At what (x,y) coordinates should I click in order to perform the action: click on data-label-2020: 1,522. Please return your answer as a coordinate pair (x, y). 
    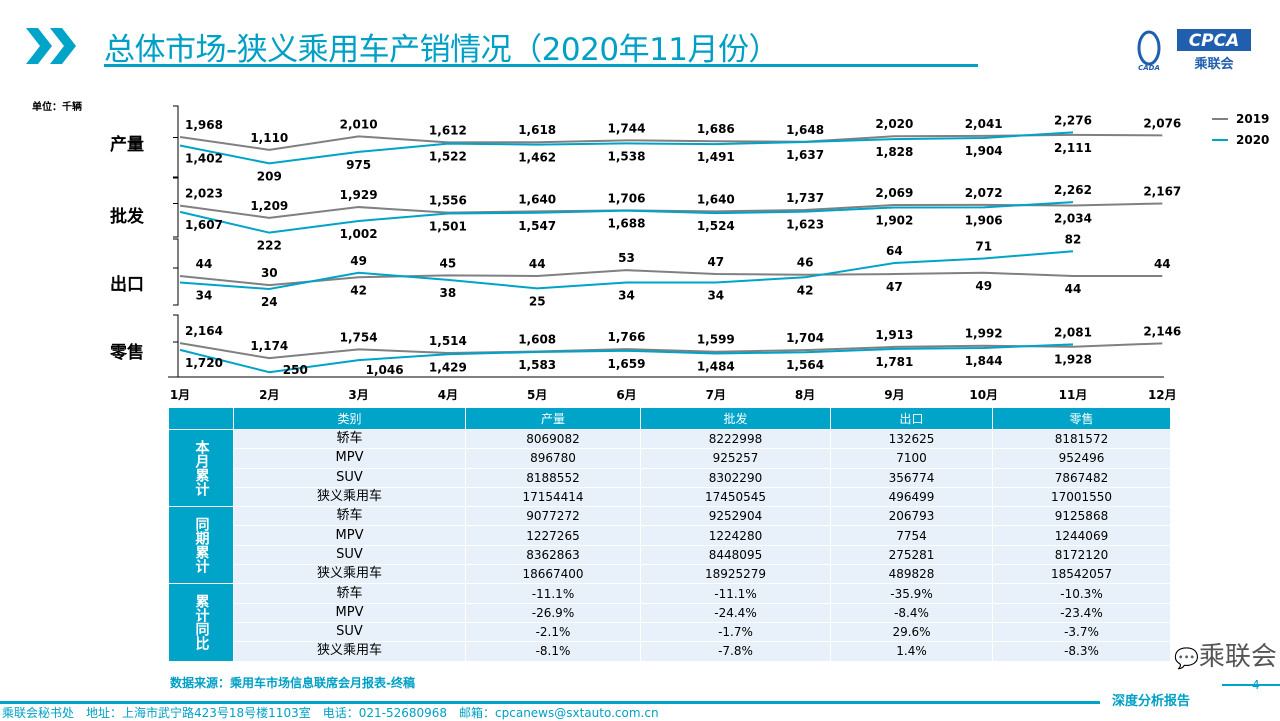
    Looking at the image, I should click on (448, 157).